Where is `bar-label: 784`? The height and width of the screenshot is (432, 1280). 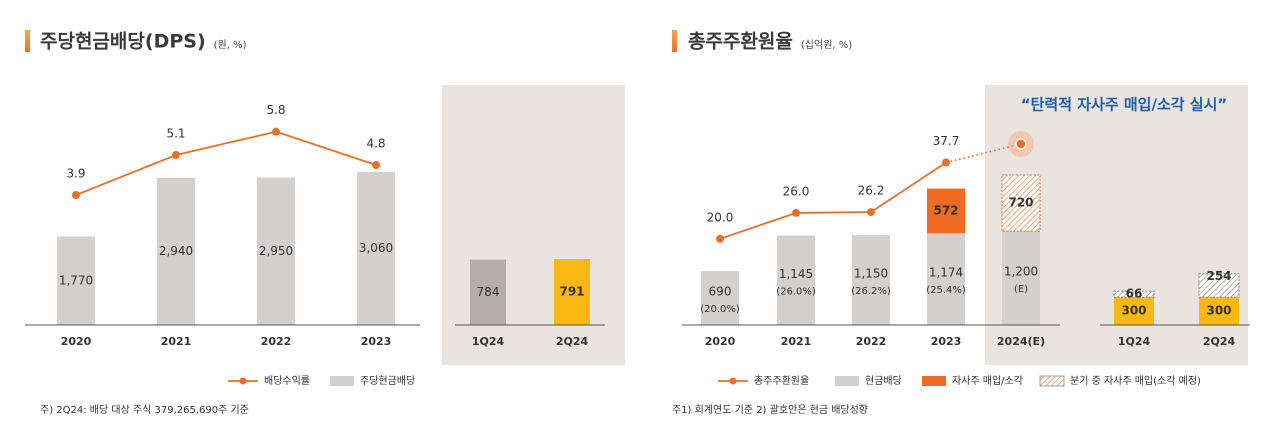
bar-label: 784 is located at coordinates (488, 292).